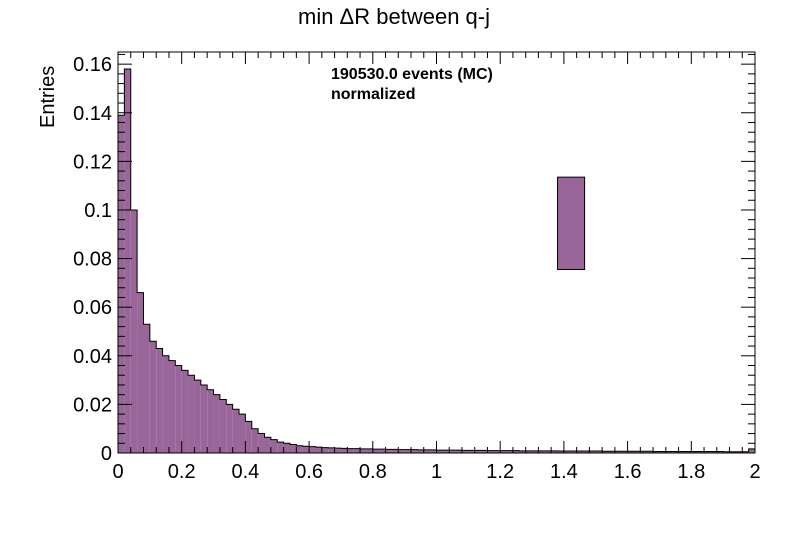 The image size is (788, 534). What do you see at coordinates (373, 472) in the screenshot?
I see `x-tick-label: 0.8` at bounding box center [373, 472].